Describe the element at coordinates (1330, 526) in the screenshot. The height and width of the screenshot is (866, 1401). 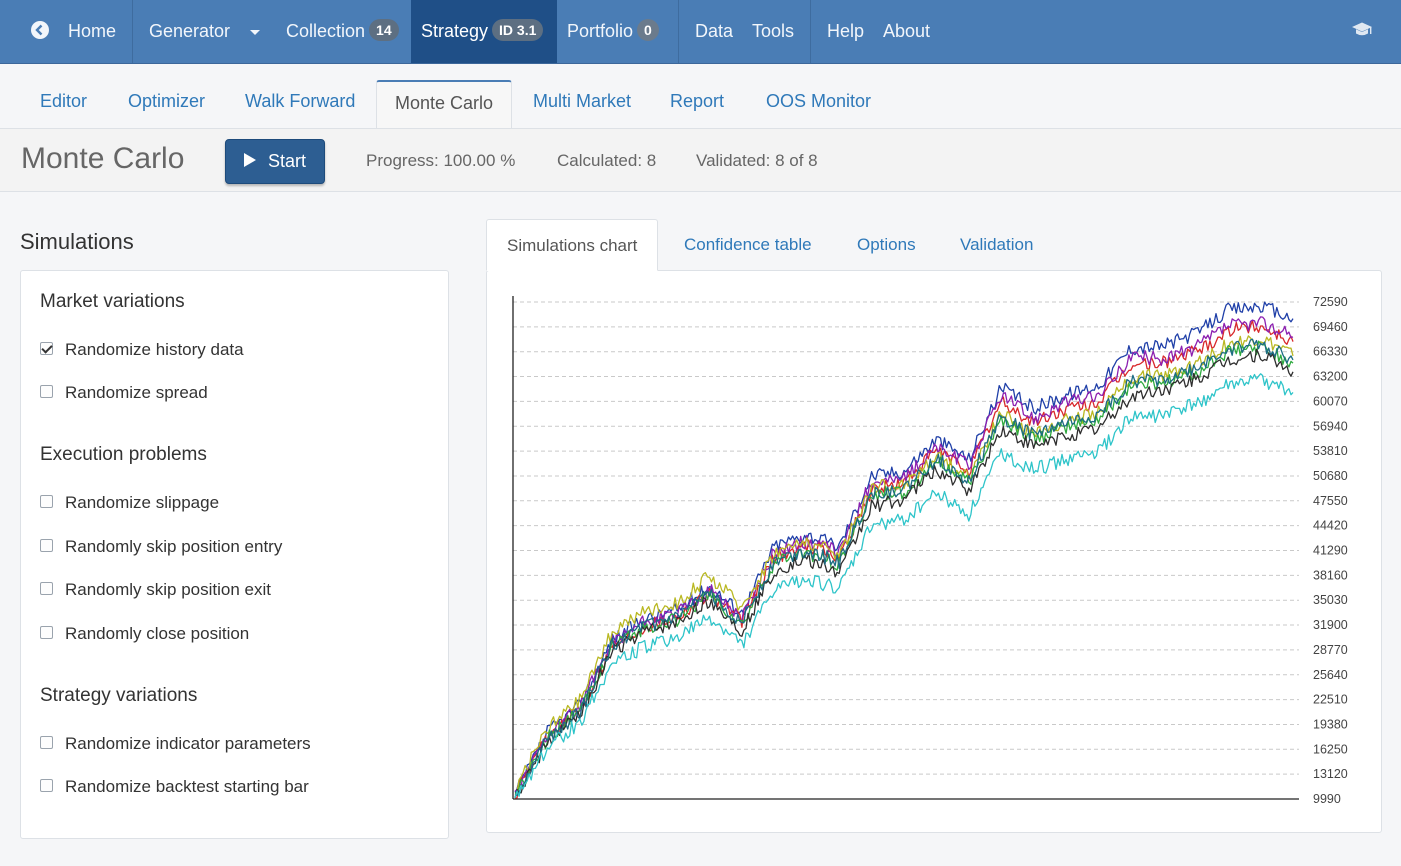
I see `y-tick-label: 44420` at that location.